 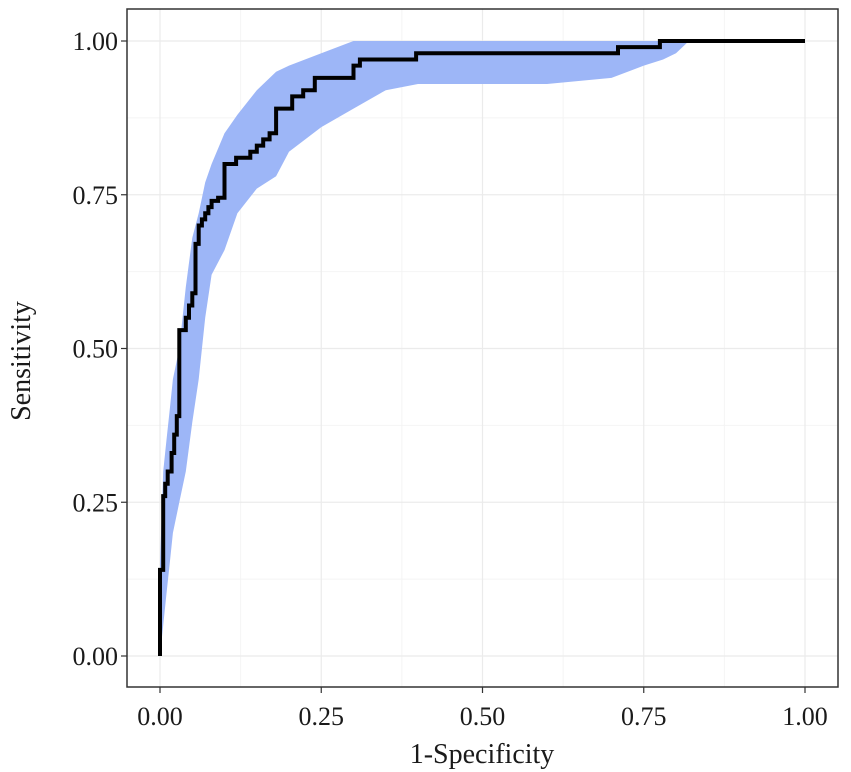 I want to click on x-axis-tick-labels: 0.00 0.25 0.50 0.75 1.00, so click(x=482, y=716).